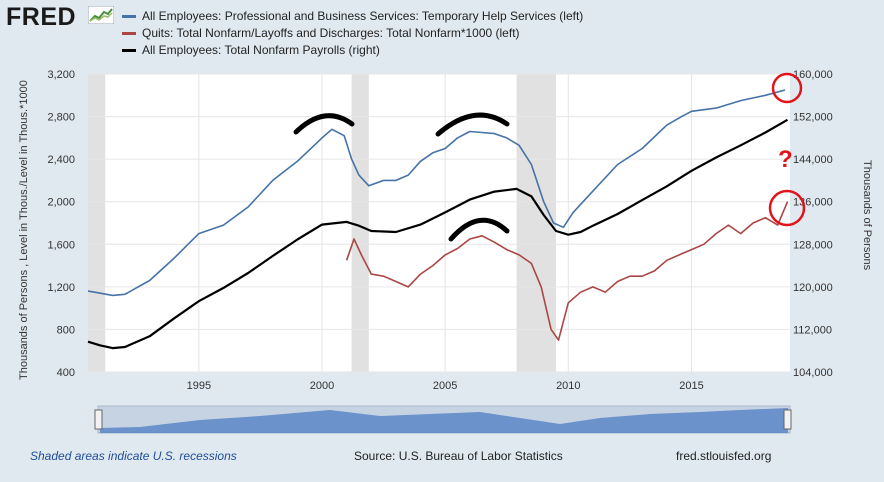 This screenshot has height=482, width=884. Describe the element at coordinates (61, 203) in the screenshot. I see `left-tick-label: 2,000` at that location.